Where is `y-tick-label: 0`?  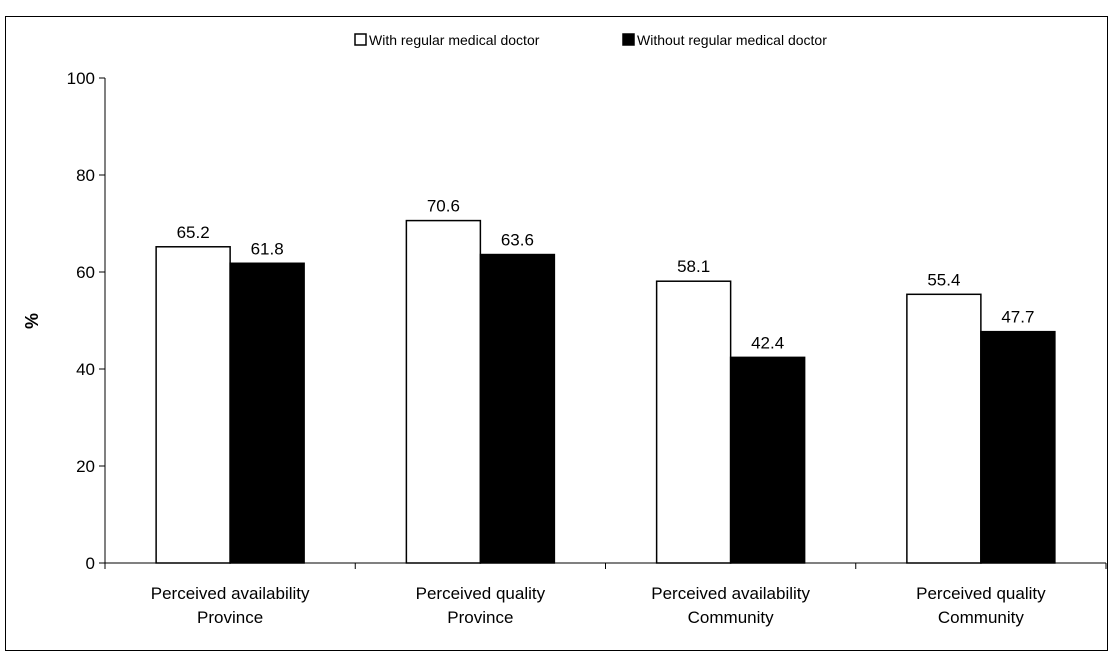 y-tick-label: 0 is located at coordinates (90, 563).